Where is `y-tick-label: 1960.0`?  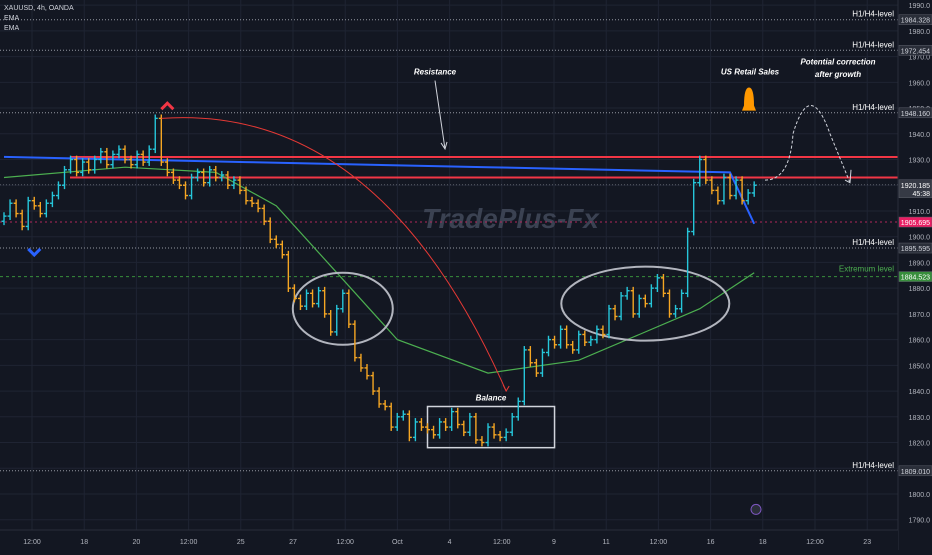
y-tick-label: 1960.0 is located at coordinates (920, 83).